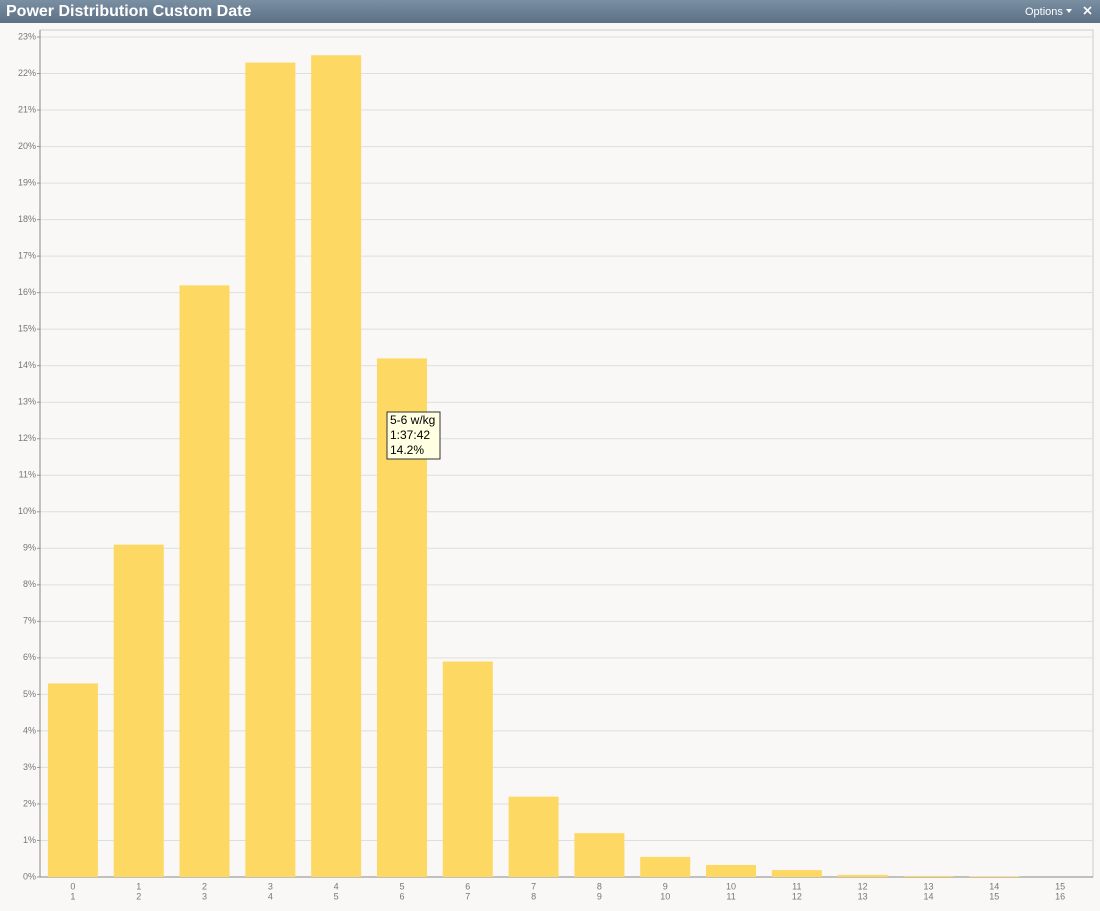 Image resolution: width=1100 pixels, height=911 pixels. I want to click on y-tick-label: 20%, so click(27, 146).